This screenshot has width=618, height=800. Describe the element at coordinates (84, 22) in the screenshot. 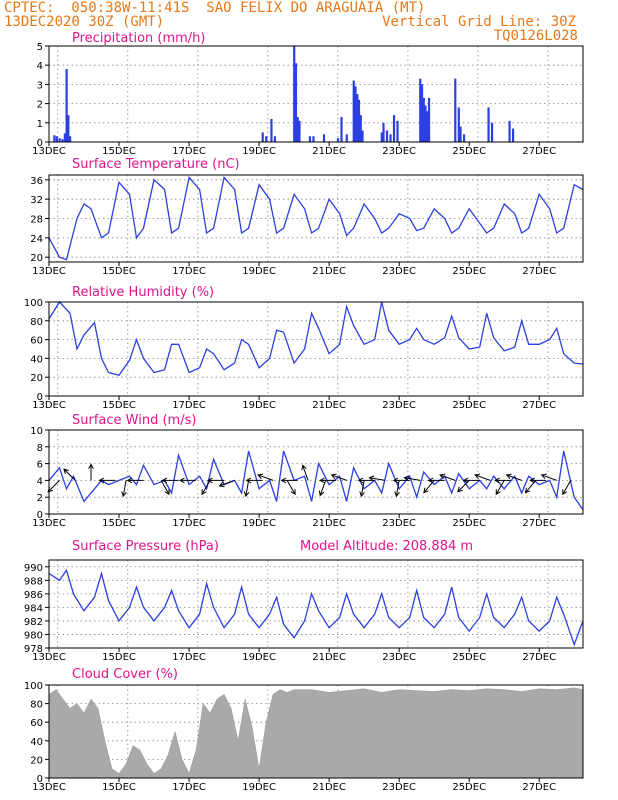

I see `header-run-date: 13DEC2020 30Z (GMT)` at that location.